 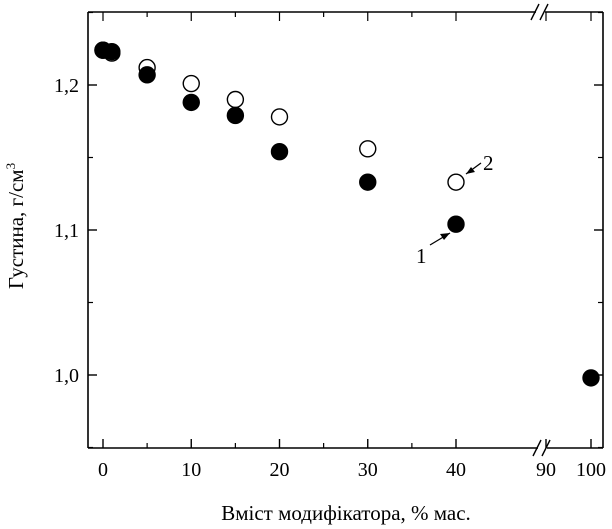 What do you see at coordinates (456, 470) in the screenshot?
I see `x-tick-label: 40` at bounding box center [456, 470].